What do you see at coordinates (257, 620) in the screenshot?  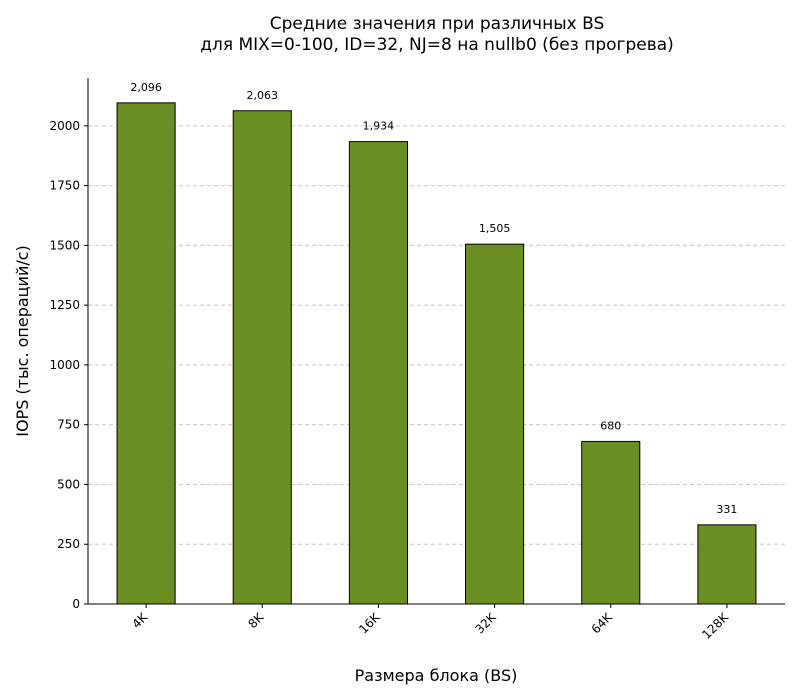 I see `x-tick-label: 8K` at bounding box center [257, 620].